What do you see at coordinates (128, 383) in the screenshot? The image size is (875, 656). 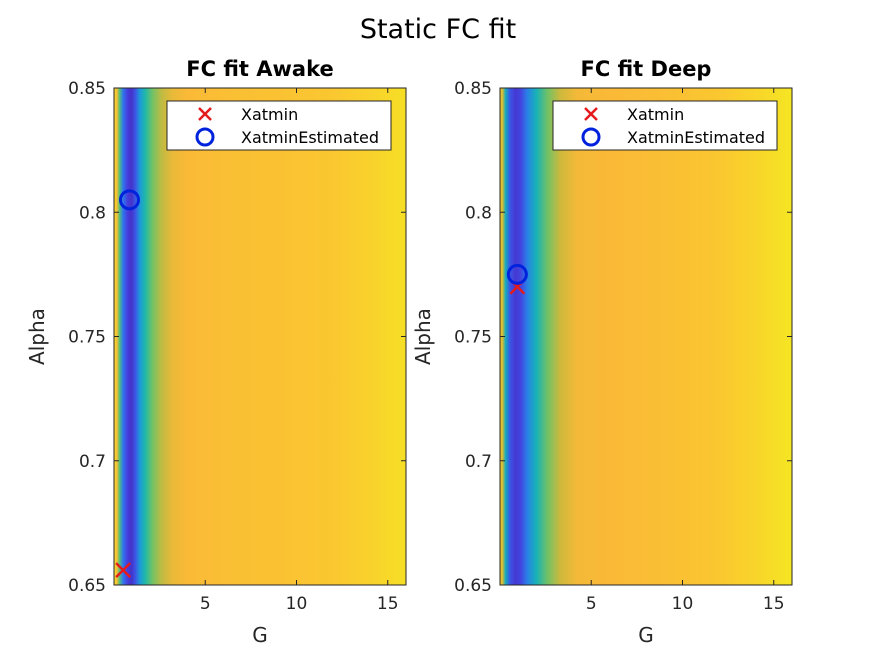 I see `markers-awake` at bounding box center [128, 383].